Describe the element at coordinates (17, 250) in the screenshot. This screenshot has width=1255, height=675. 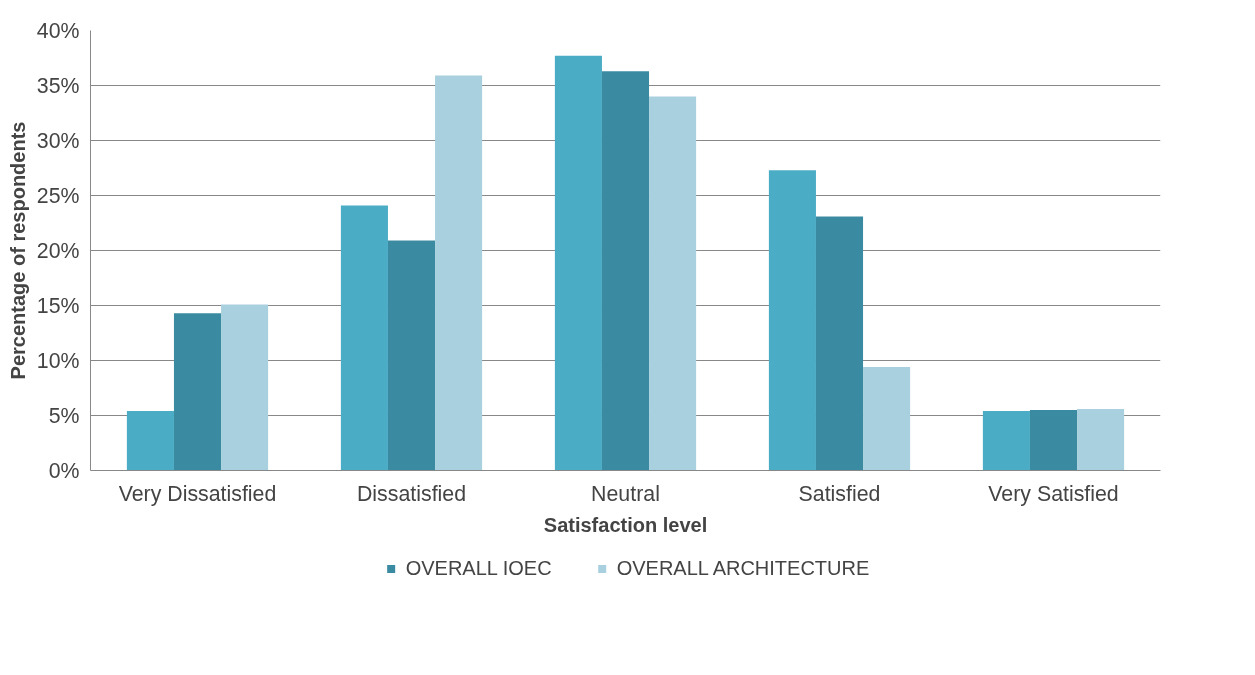
I see `y-axis-title: Percentage of respondents` at that location.